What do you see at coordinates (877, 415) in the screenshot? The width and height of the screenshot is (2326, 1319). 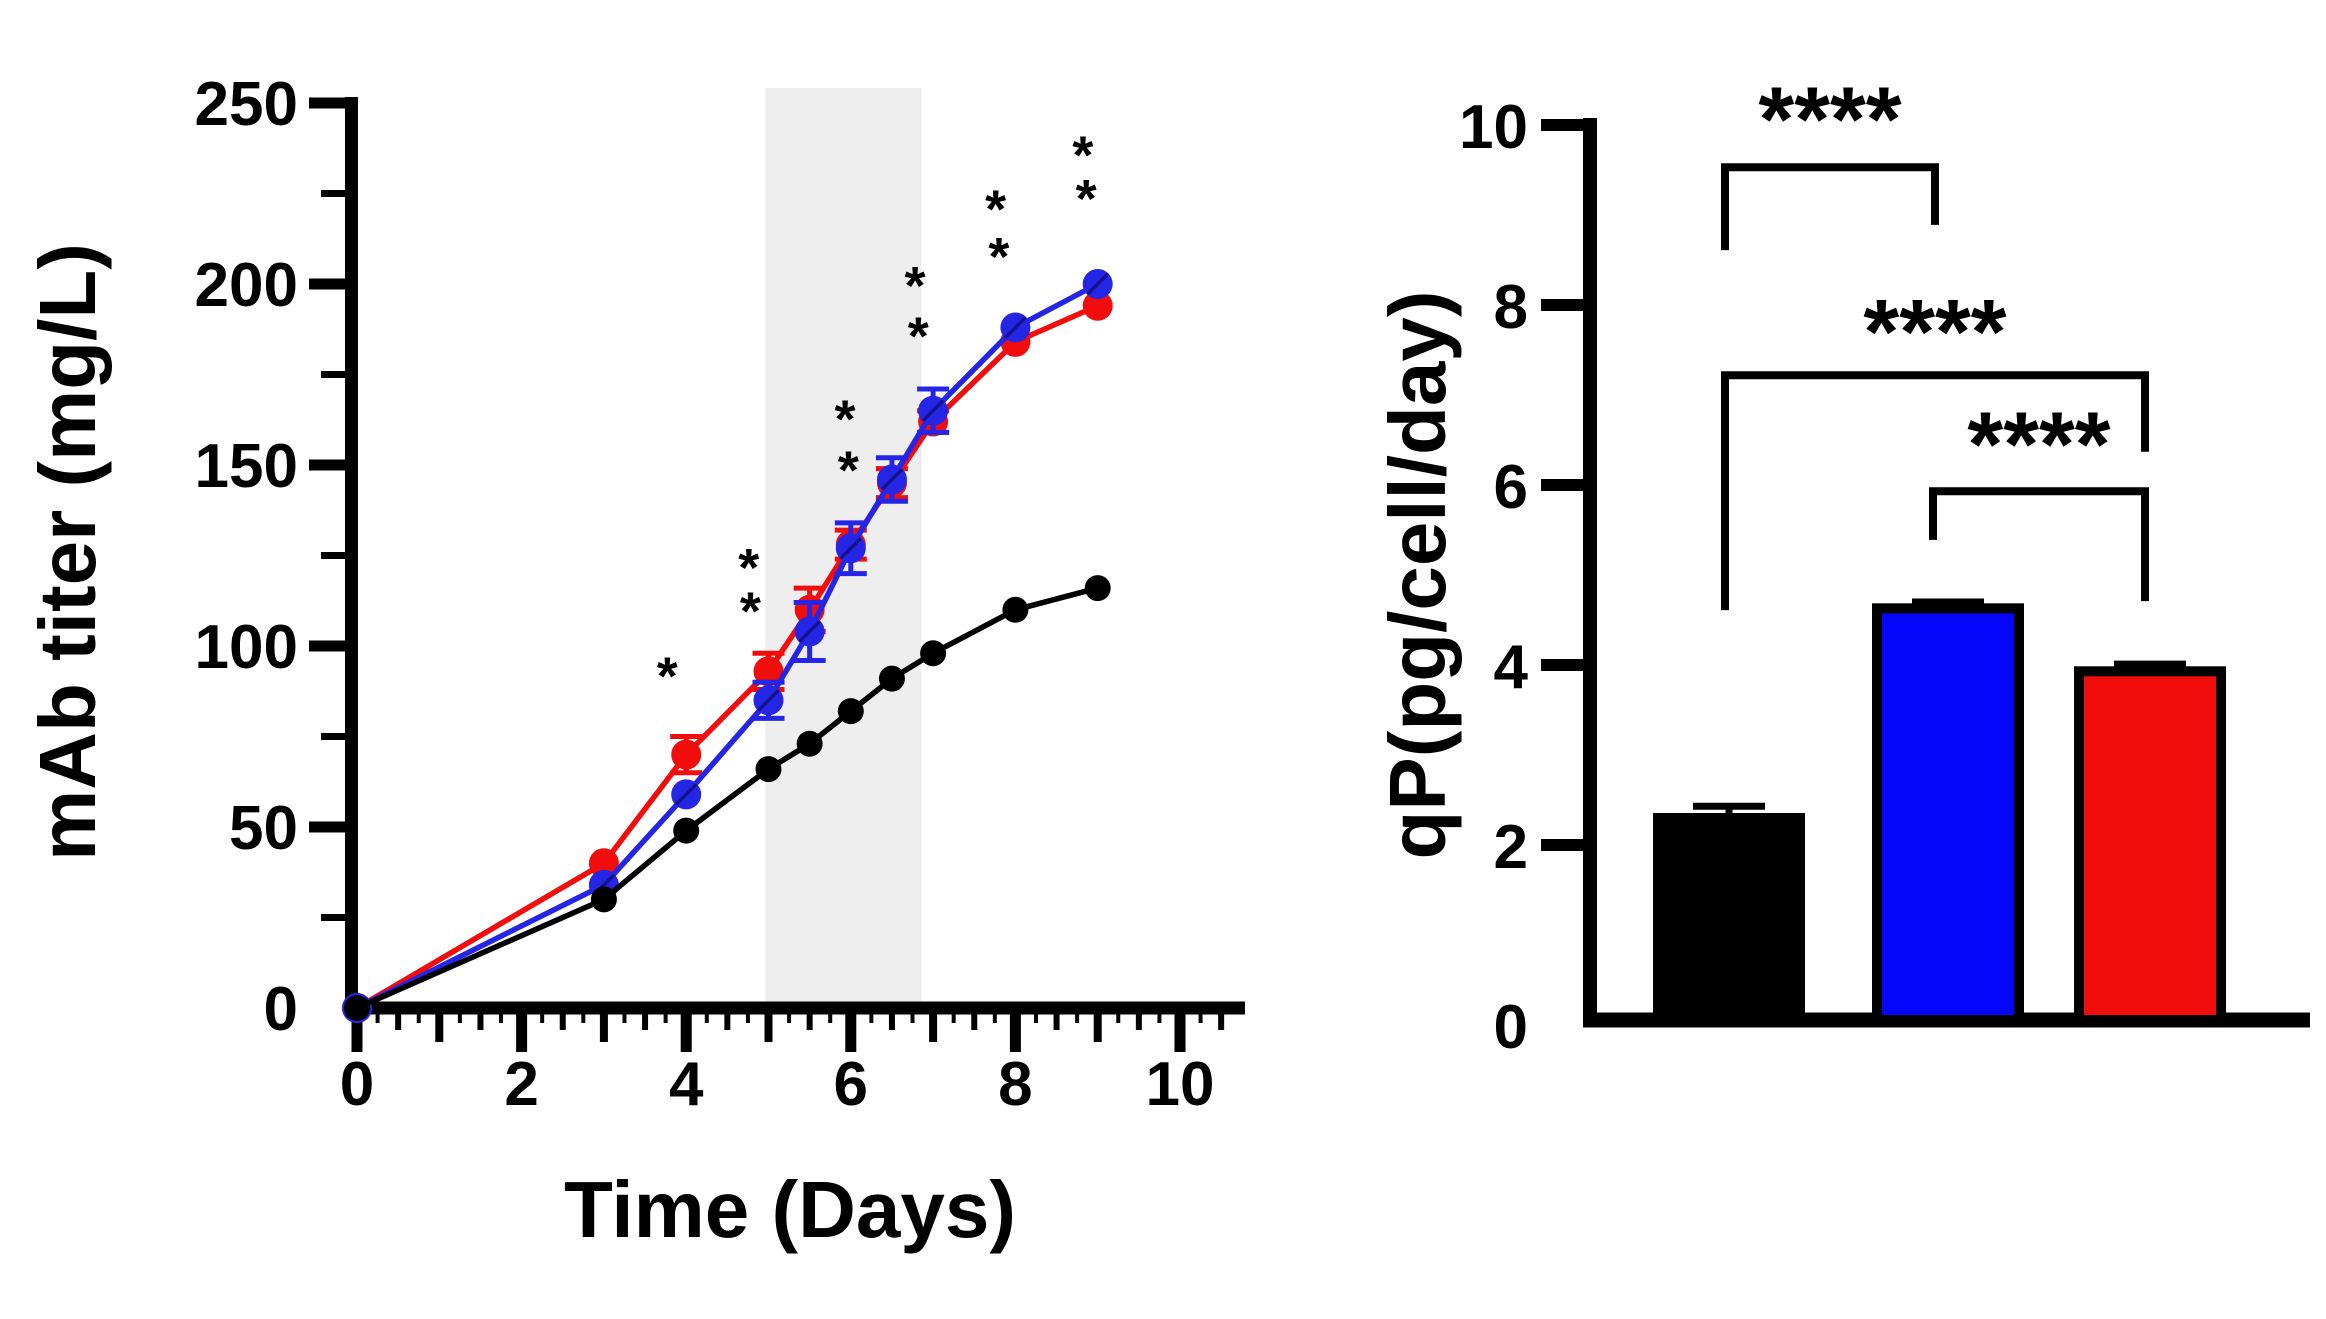 I see `significance-asterisks: ***********` at bounding box center [877, 415].